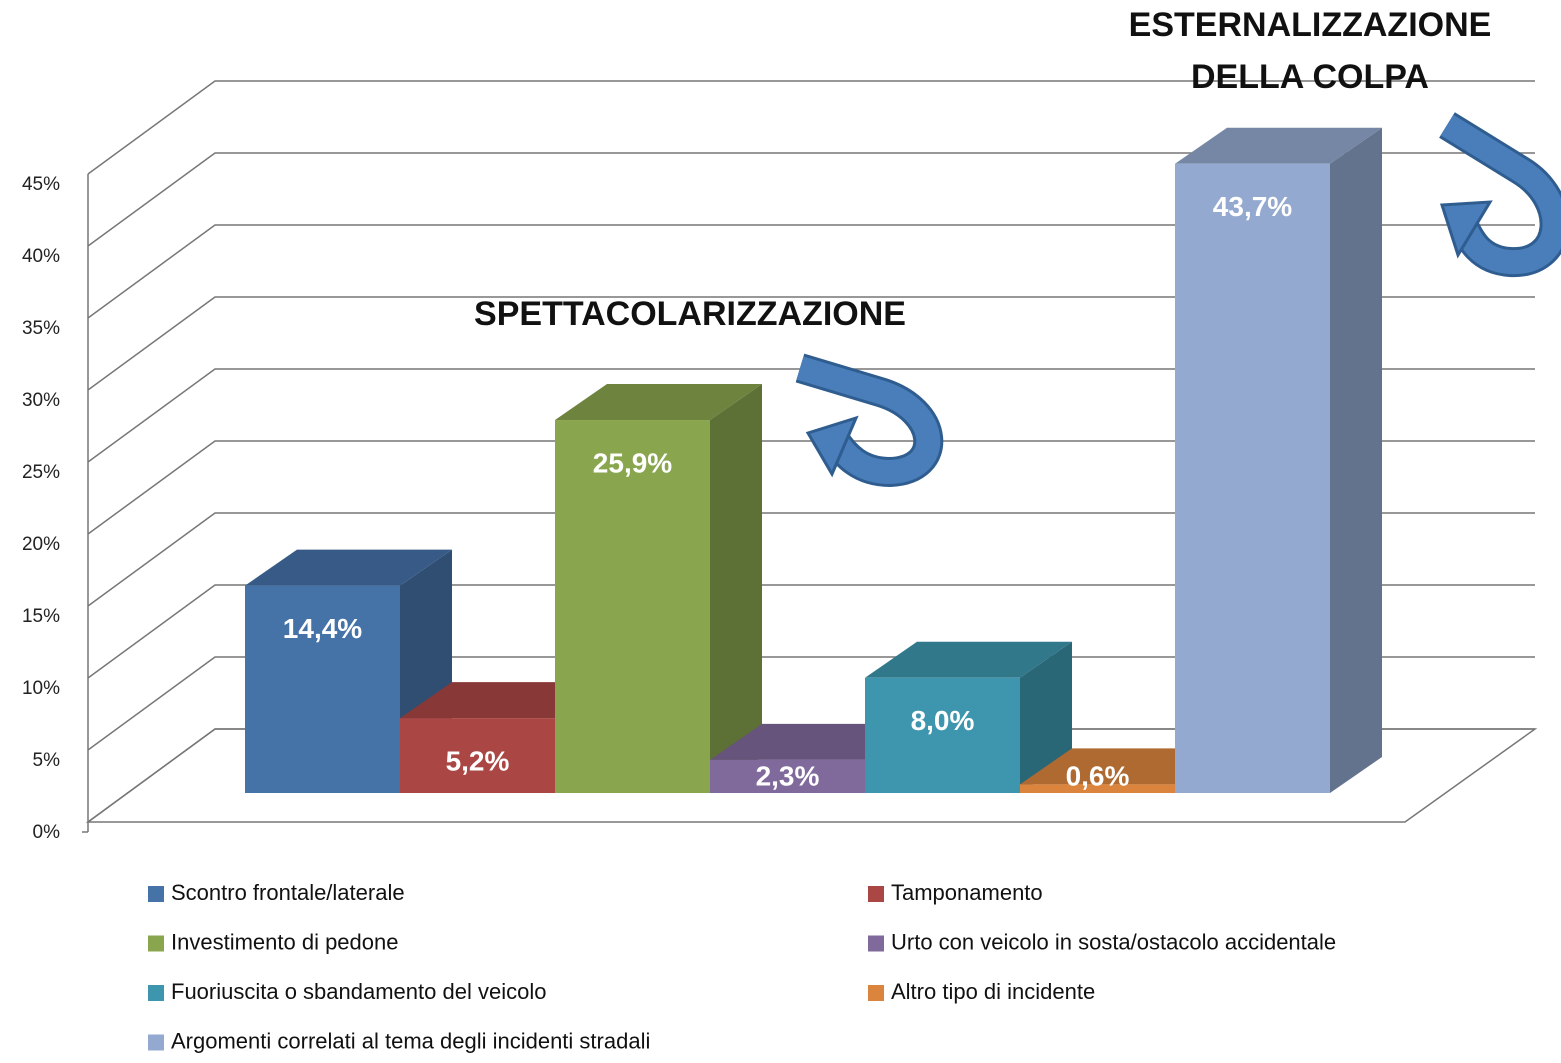 Image resolution: width=1561 pixels, height=1063 pixels. What do you see at coordinates (41, 472) in the screenshot?
I see `y-tick-label: 25%` at bounding box center [41, 472].